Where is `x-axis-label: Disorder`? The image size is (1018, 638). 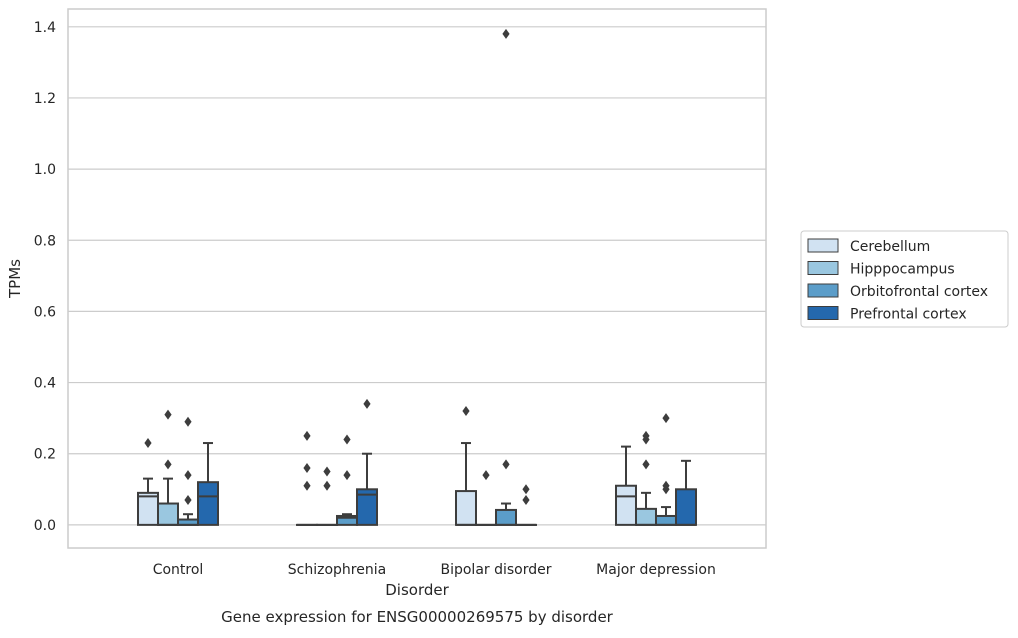
x-axis-label: Disorder is located at coordinates (417, 590).